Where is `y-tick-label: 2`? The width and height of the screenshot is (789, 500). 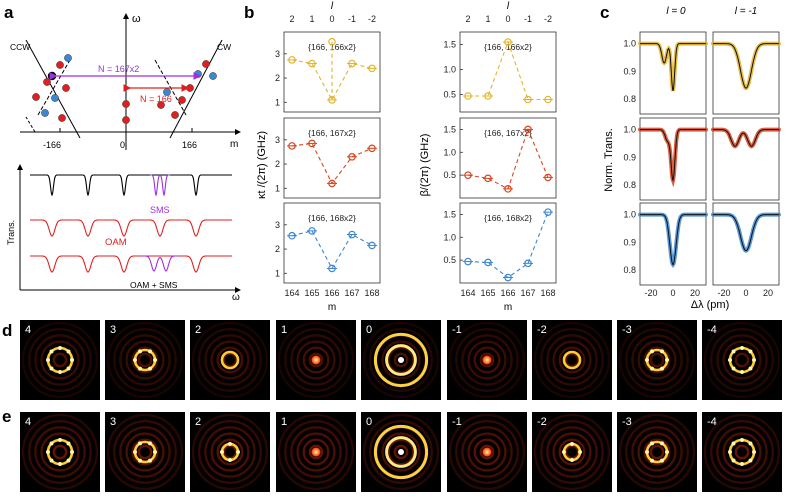
y-tick-label: 2 is located at coordinates (277, 78).